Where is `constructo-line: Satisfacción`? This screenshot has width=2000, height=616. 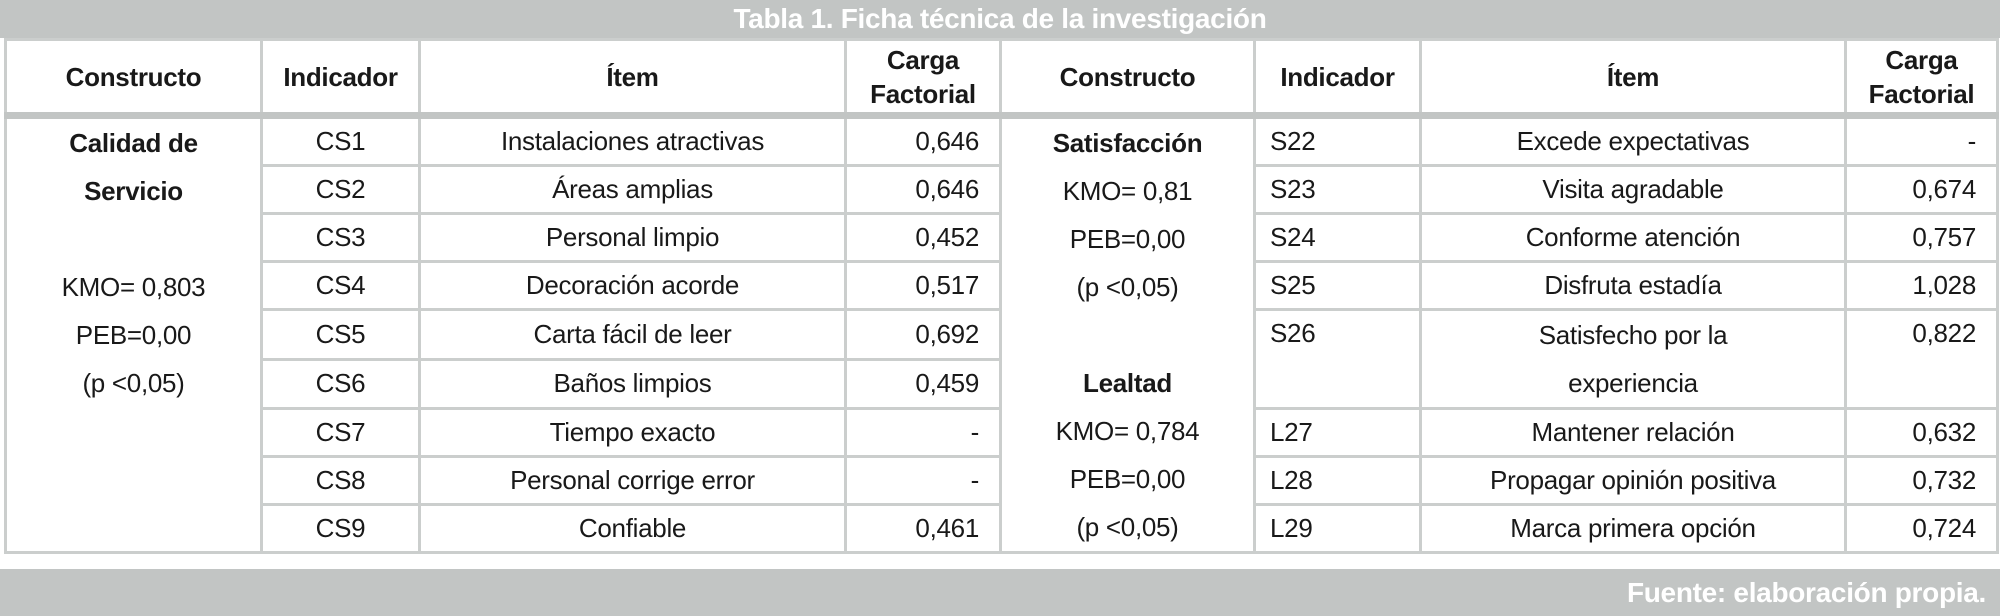 constructo-line: Satisfacción is located at coordinates (1127, 143).